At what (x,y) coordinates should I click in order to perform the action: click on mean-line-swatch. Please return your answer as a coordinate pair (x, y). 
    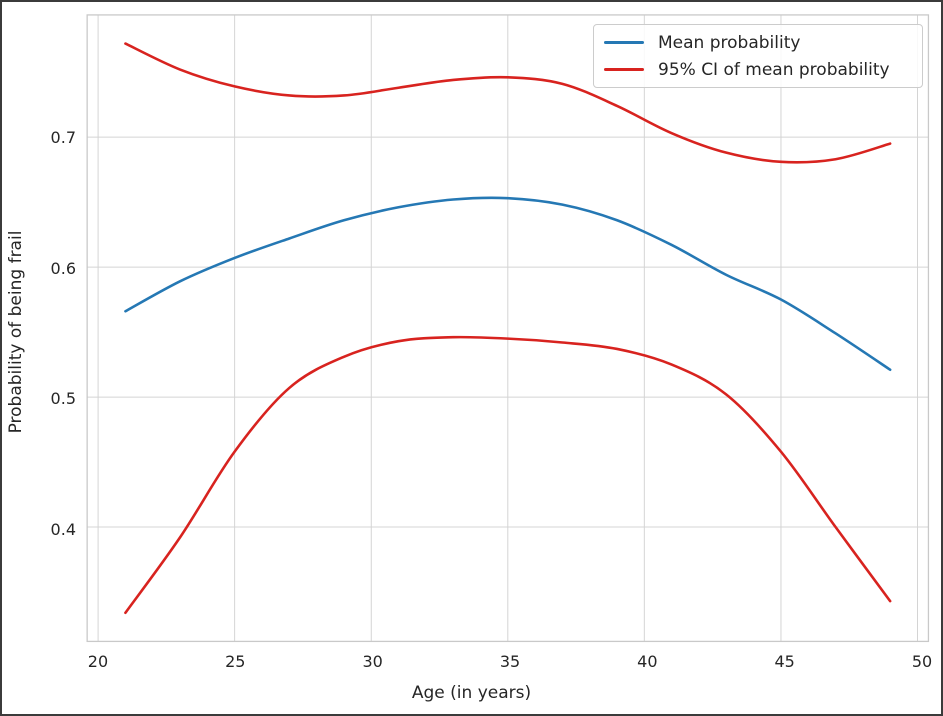
    Looking at the image, I should click on (624, 42).